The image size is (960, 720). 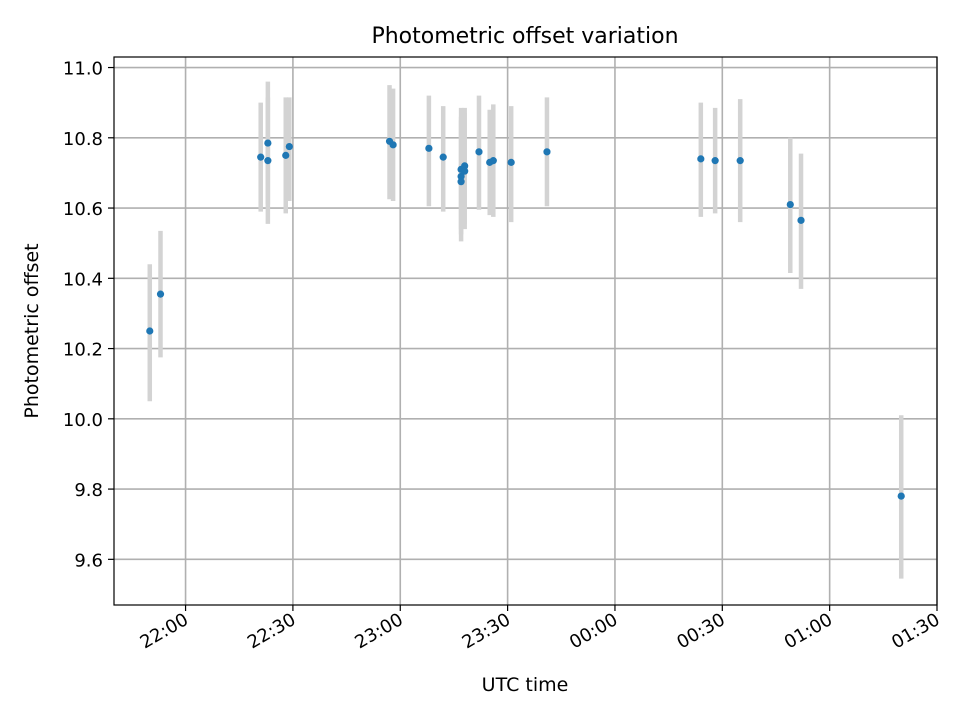 What do you see at coordinates (83, 209) in the screenshot?
I see `y-tick-label: 10.6` at bounding box center [83, 209].